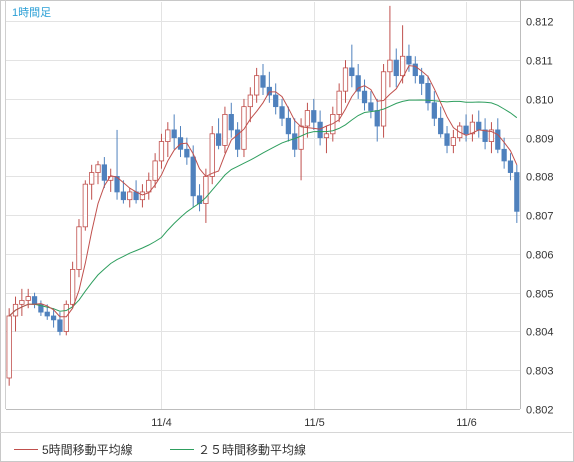 This screenshot has width=574, height=462. What do you see at coordinates (540, 333) in the screenshot?
I see `y-tick-label: 0.804` at bounding box center [540, 333].